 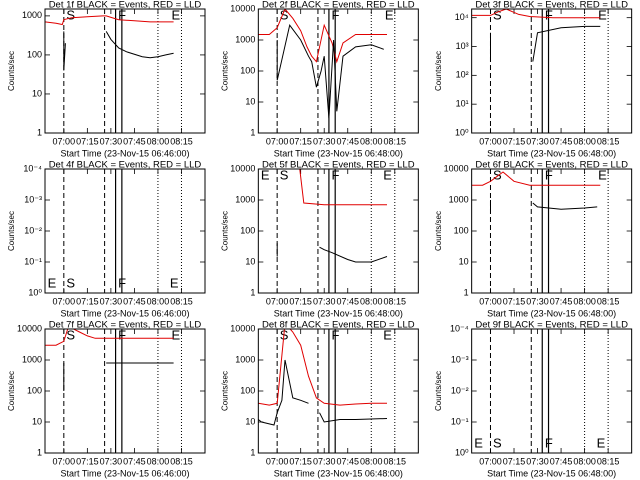 What do you see at coordinates (338, 325) in the screenshot?
I see `panel-title: Det 8f BLACK = Events, RED = LLD` at bounding box center [338, 325].